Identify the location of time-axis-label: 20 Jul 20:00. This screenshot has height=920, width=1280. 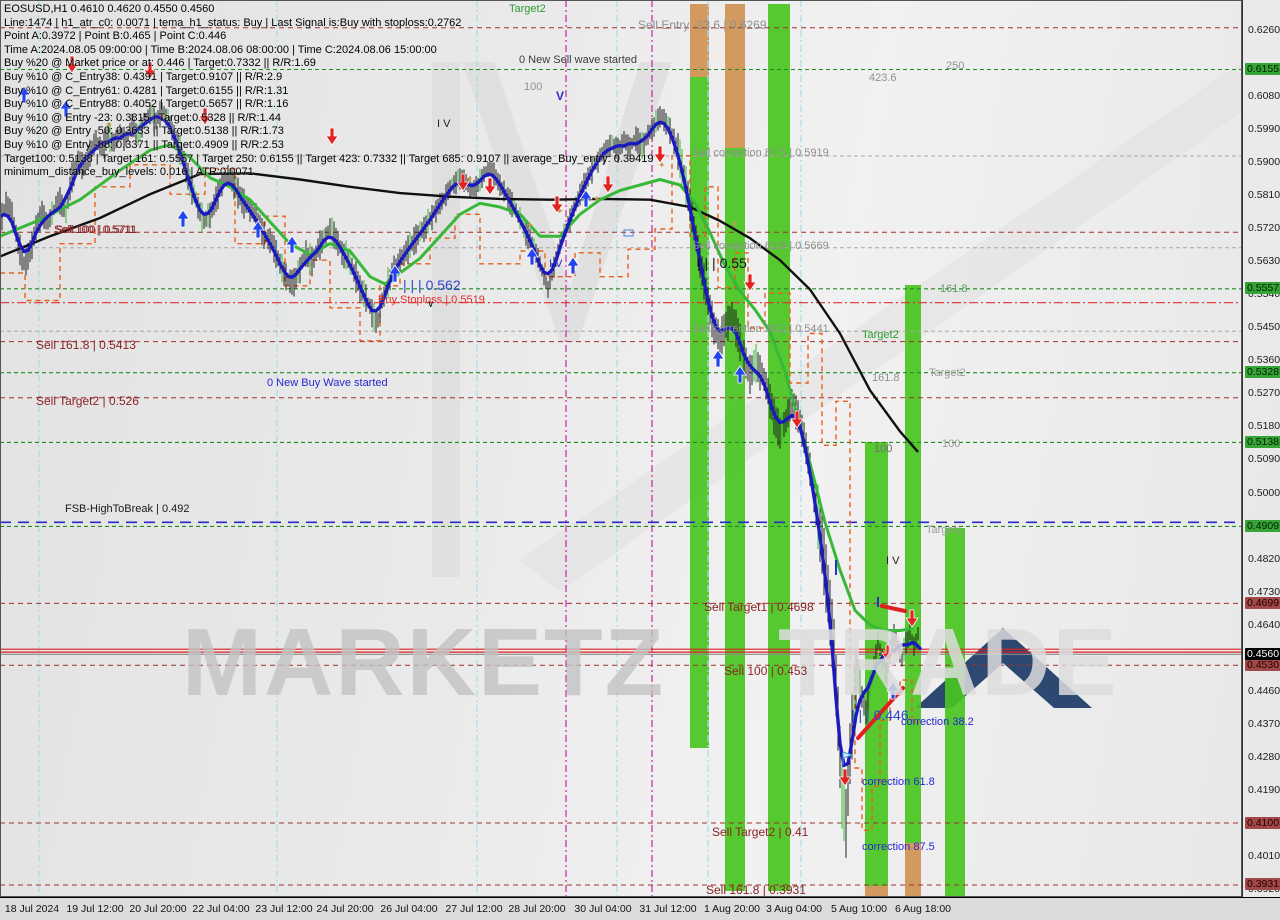
(158, 909).